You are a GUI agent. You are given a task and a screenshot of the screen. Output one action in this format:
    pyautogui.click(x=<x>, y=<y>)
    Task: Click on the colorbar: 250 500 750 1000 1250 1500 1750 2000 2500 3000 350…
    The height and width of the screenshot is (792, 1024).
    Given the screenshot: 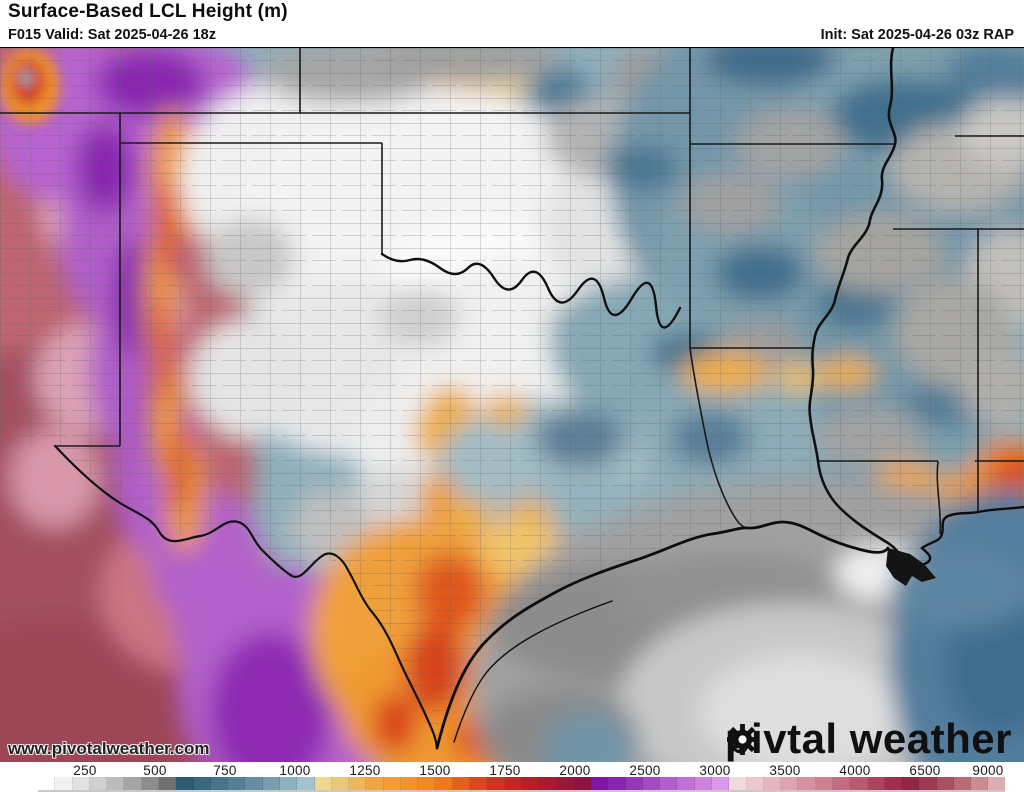 What is the action you would take?
    pyautogui.click(x=512, y=777)
    